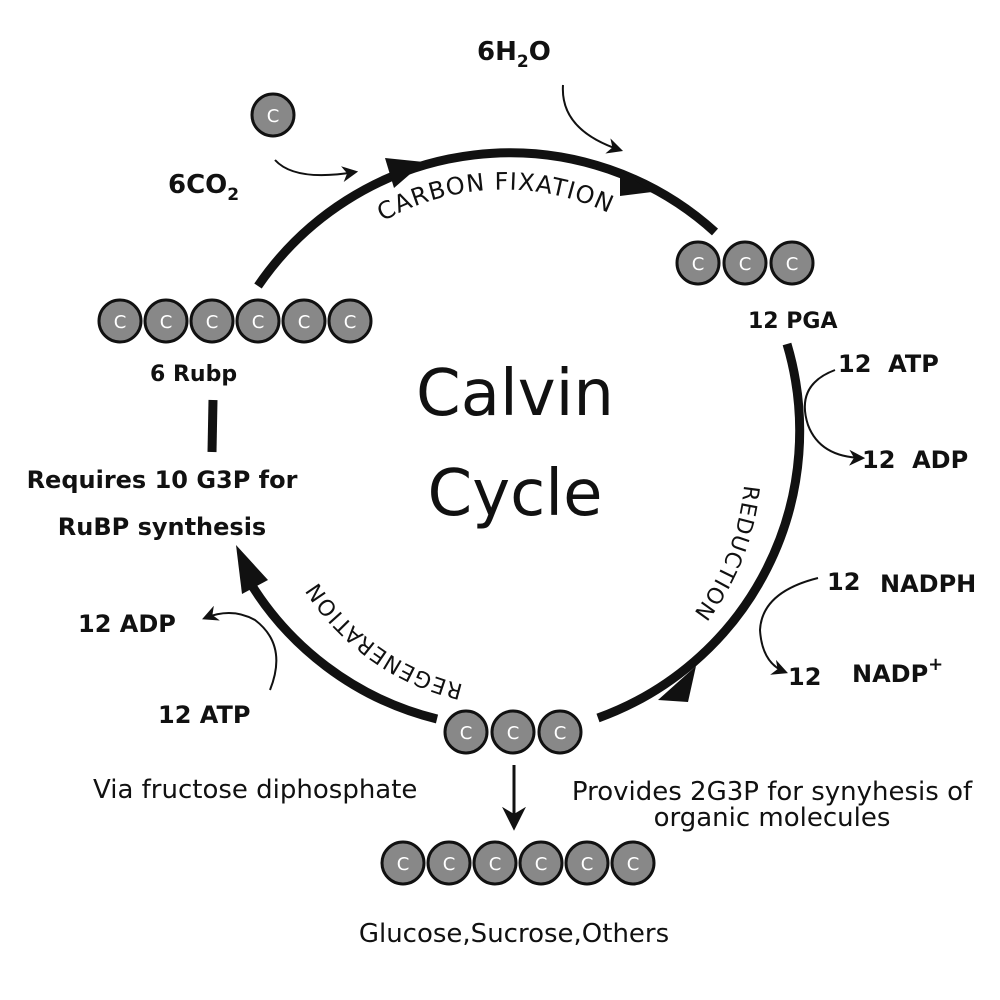 The width and height of the screenshot is (1000, 1000). I want to click on nadph-label: NADPH, so click(928, 584).